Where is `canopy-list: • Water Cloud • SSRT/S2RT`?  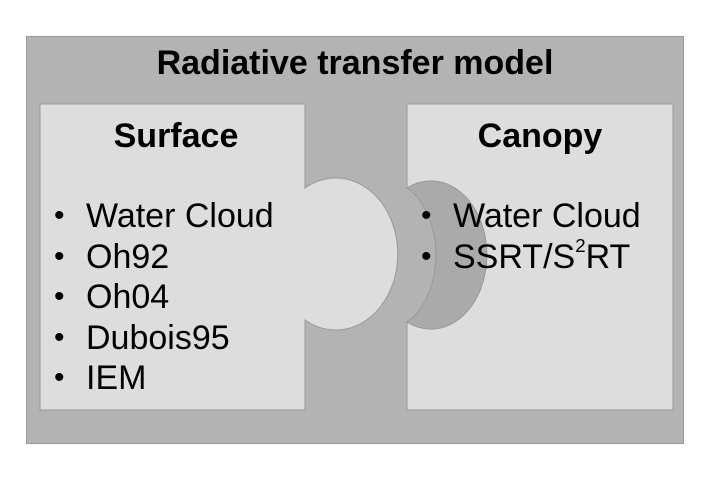
canopy-list: • Water Cloud • SSRT/S2RT is located at coordinates (524, 236).